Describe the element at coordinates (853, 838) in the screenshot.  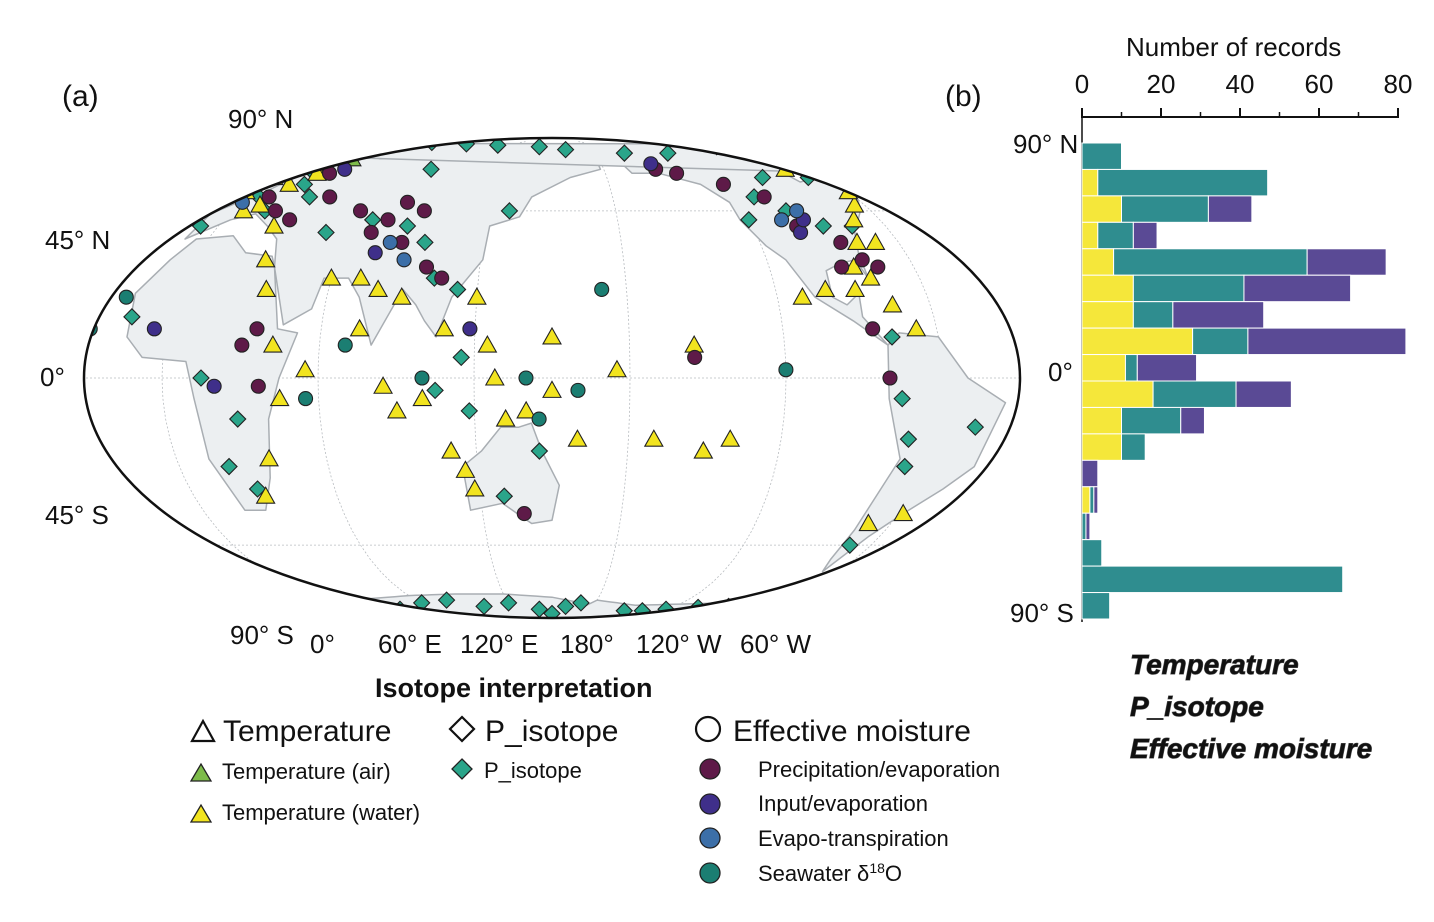
I see `legend-item-evapotranspiration: Evapo-transpiration` at that location.